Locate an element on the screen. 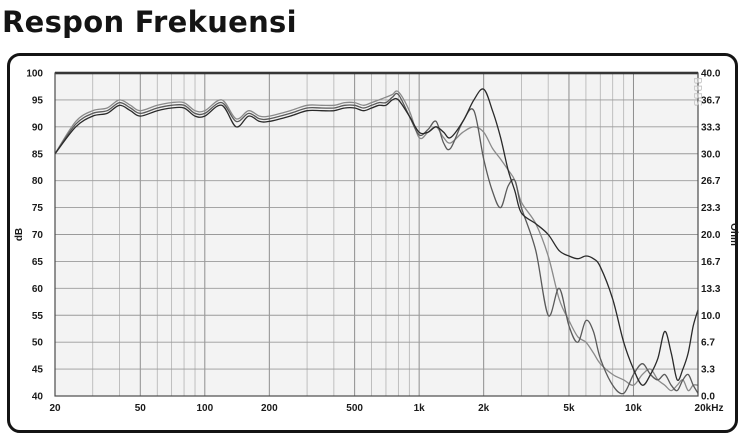 Image resolution: width=749 pixels, height=442 pixels. y2-tick-label: 23.3 is located at coordinates (711, 208).